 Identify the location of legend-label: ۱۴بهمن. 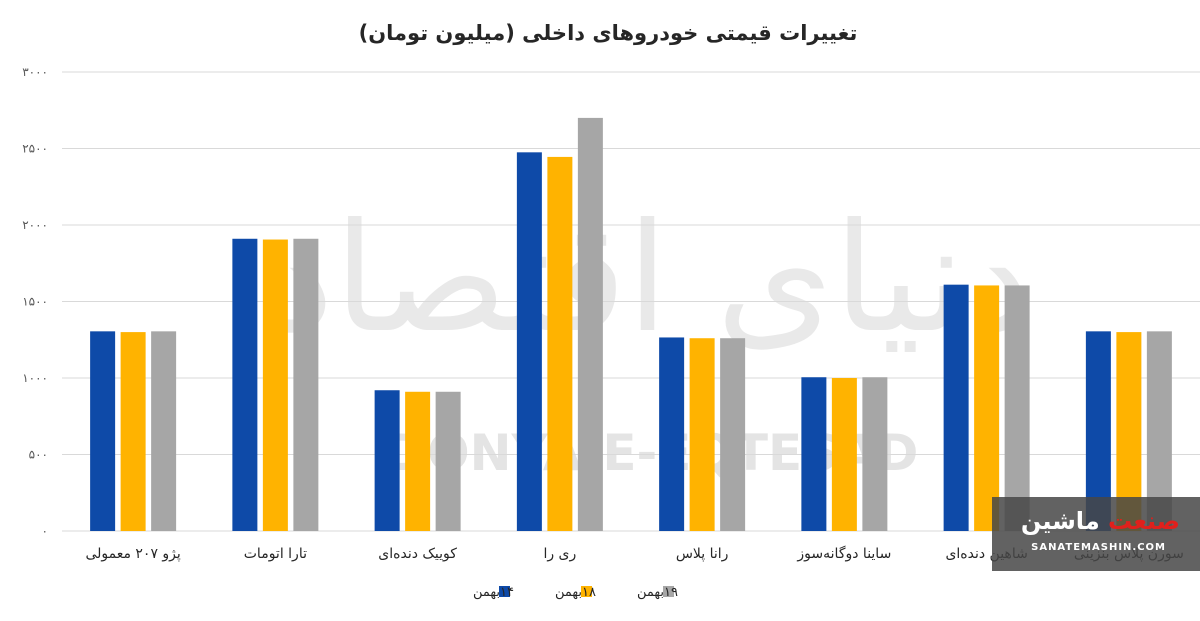
(493, 592).